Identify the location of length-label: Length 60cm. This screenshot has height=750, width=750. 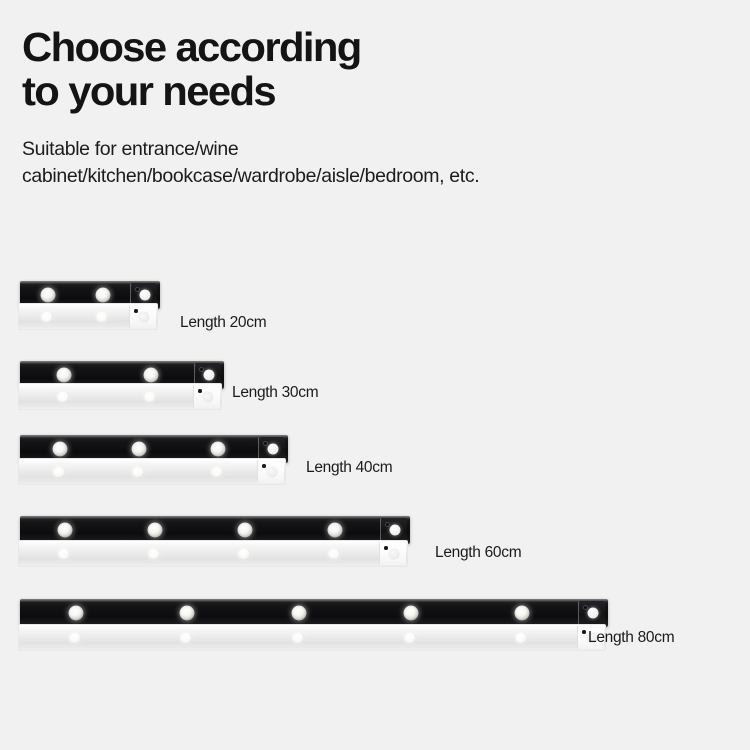
(478, 552).